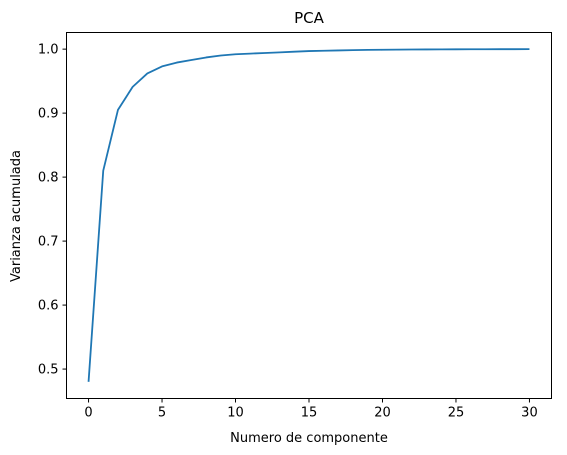 This screenshot has height=455, width=567. Describe the element at coordinates (162, 413) in the screenshot. I see `x-tick-label: 5` at that location.